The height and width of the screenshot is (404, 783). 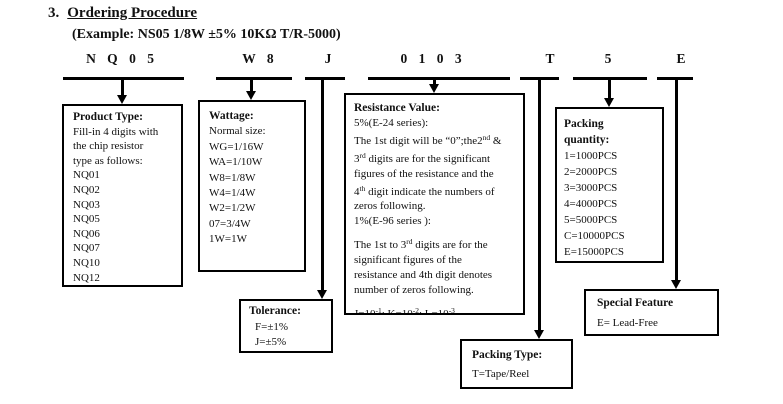 What do you see at coordinates (228, 239) in the screenshot?
I see `text-line: 1W=1W` at bounding box center [228, 239].